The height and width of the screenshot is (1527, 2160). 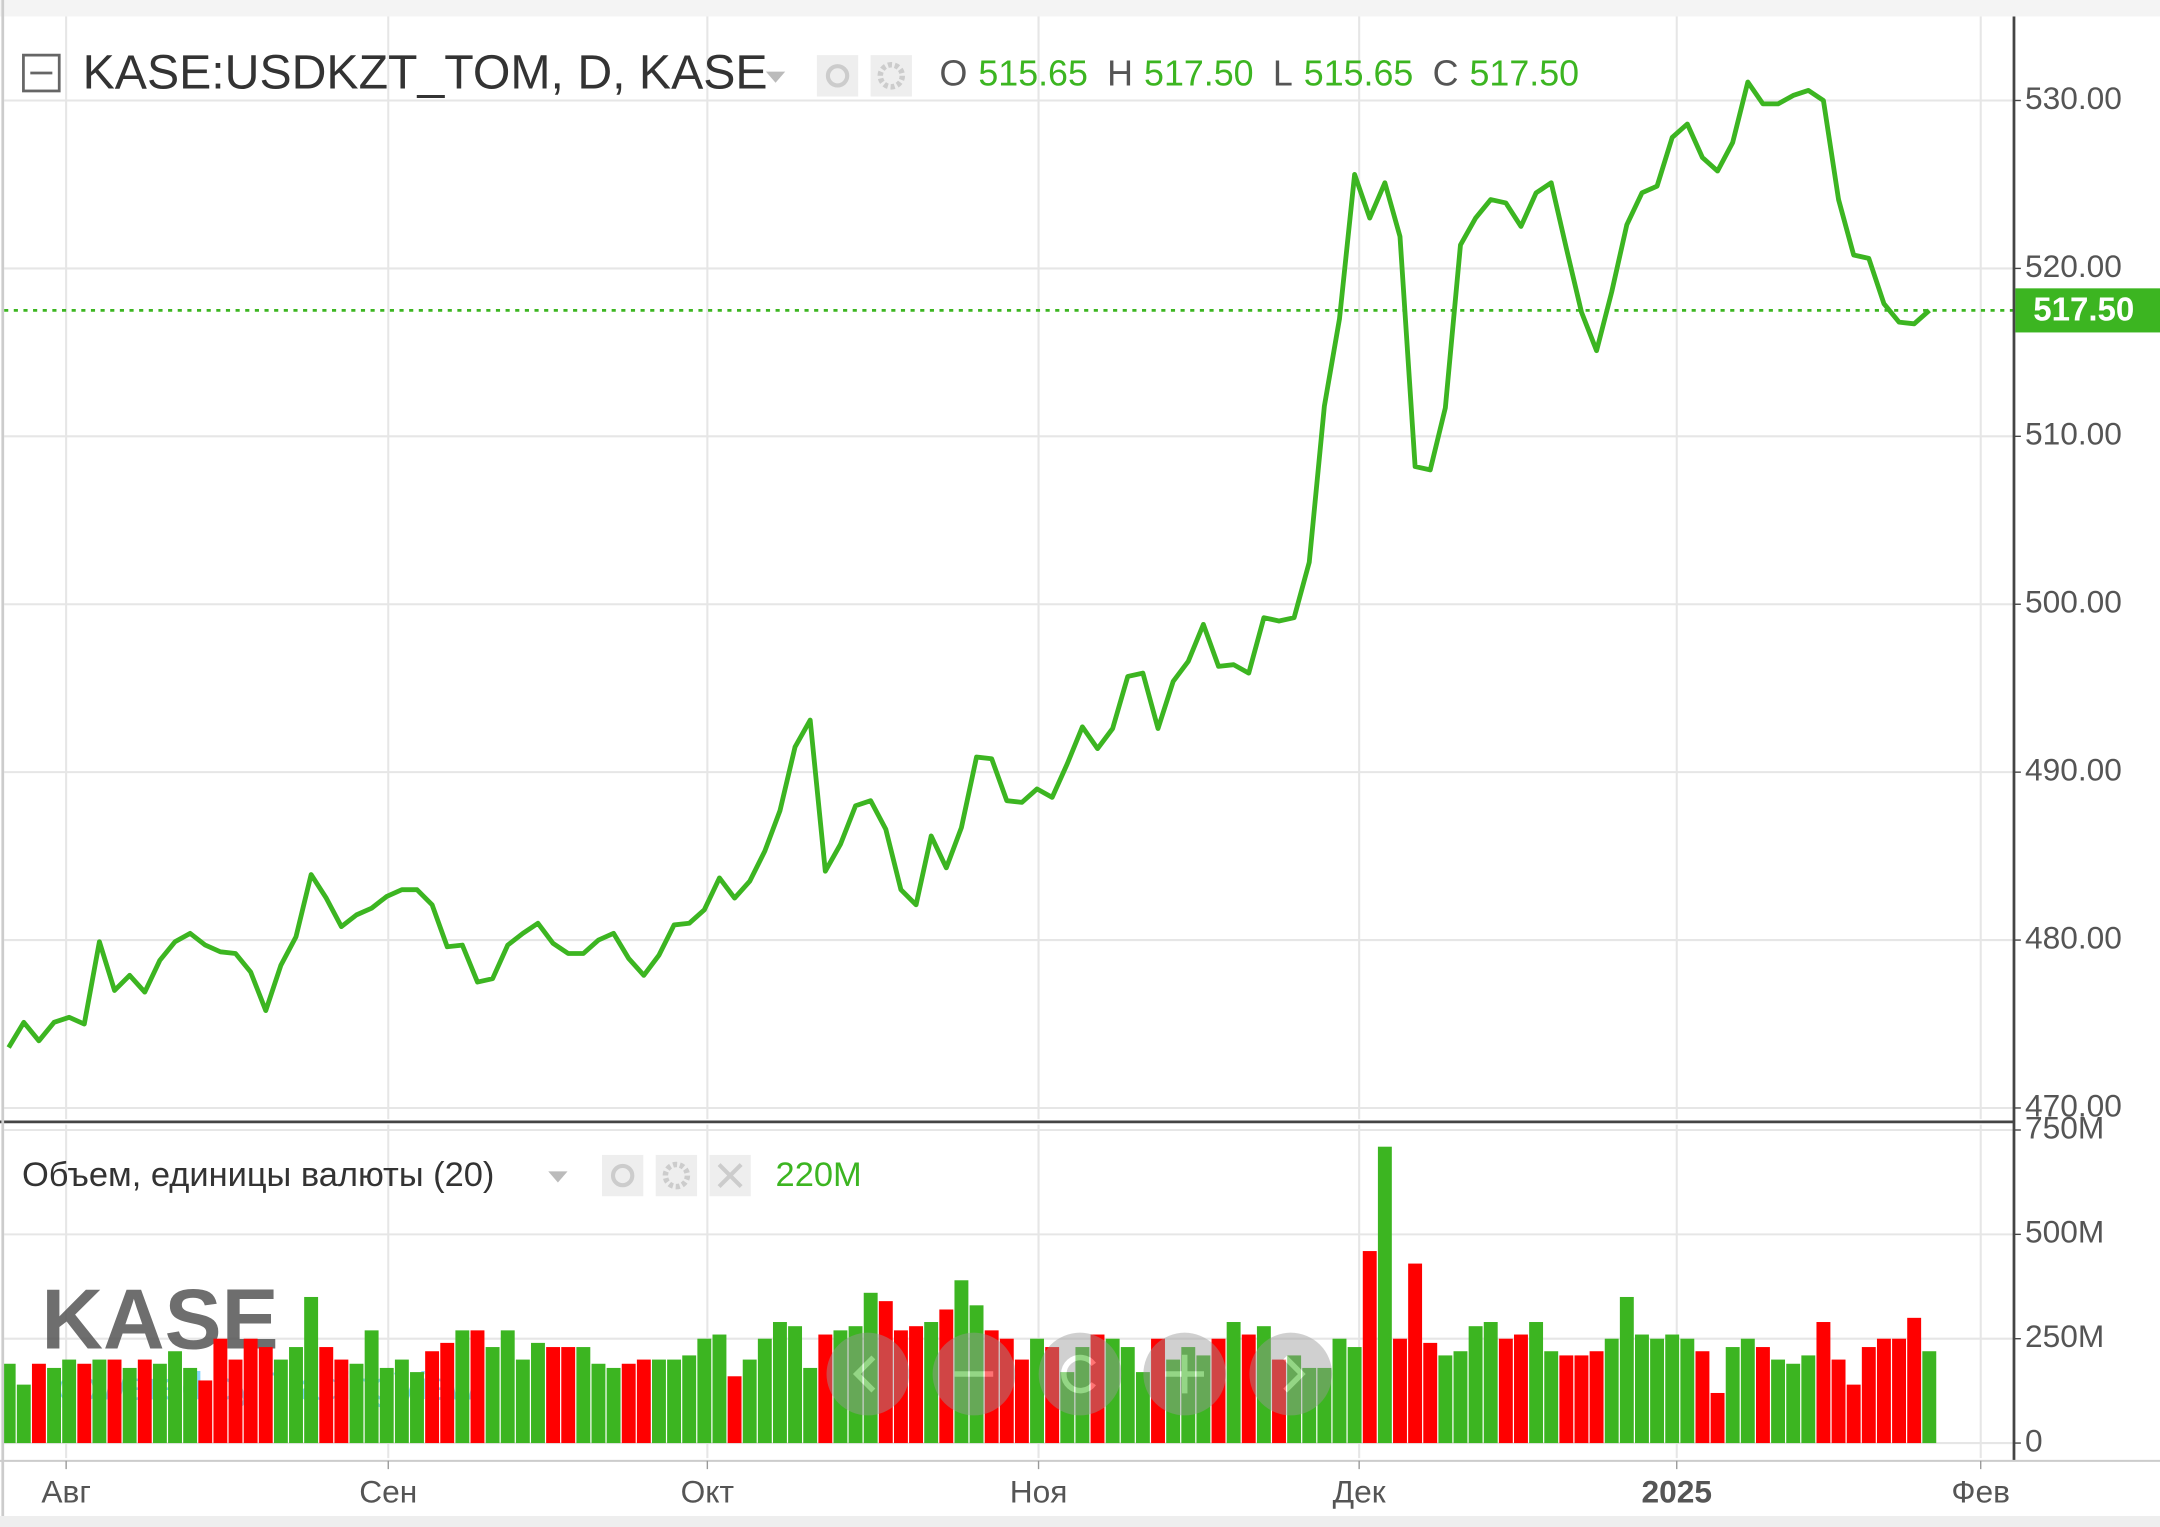 What do you see at coordinates (1039, 1491) in the screenshot?
I see `x-tick-label: Ноя` at bounding box center [1039, 1491].